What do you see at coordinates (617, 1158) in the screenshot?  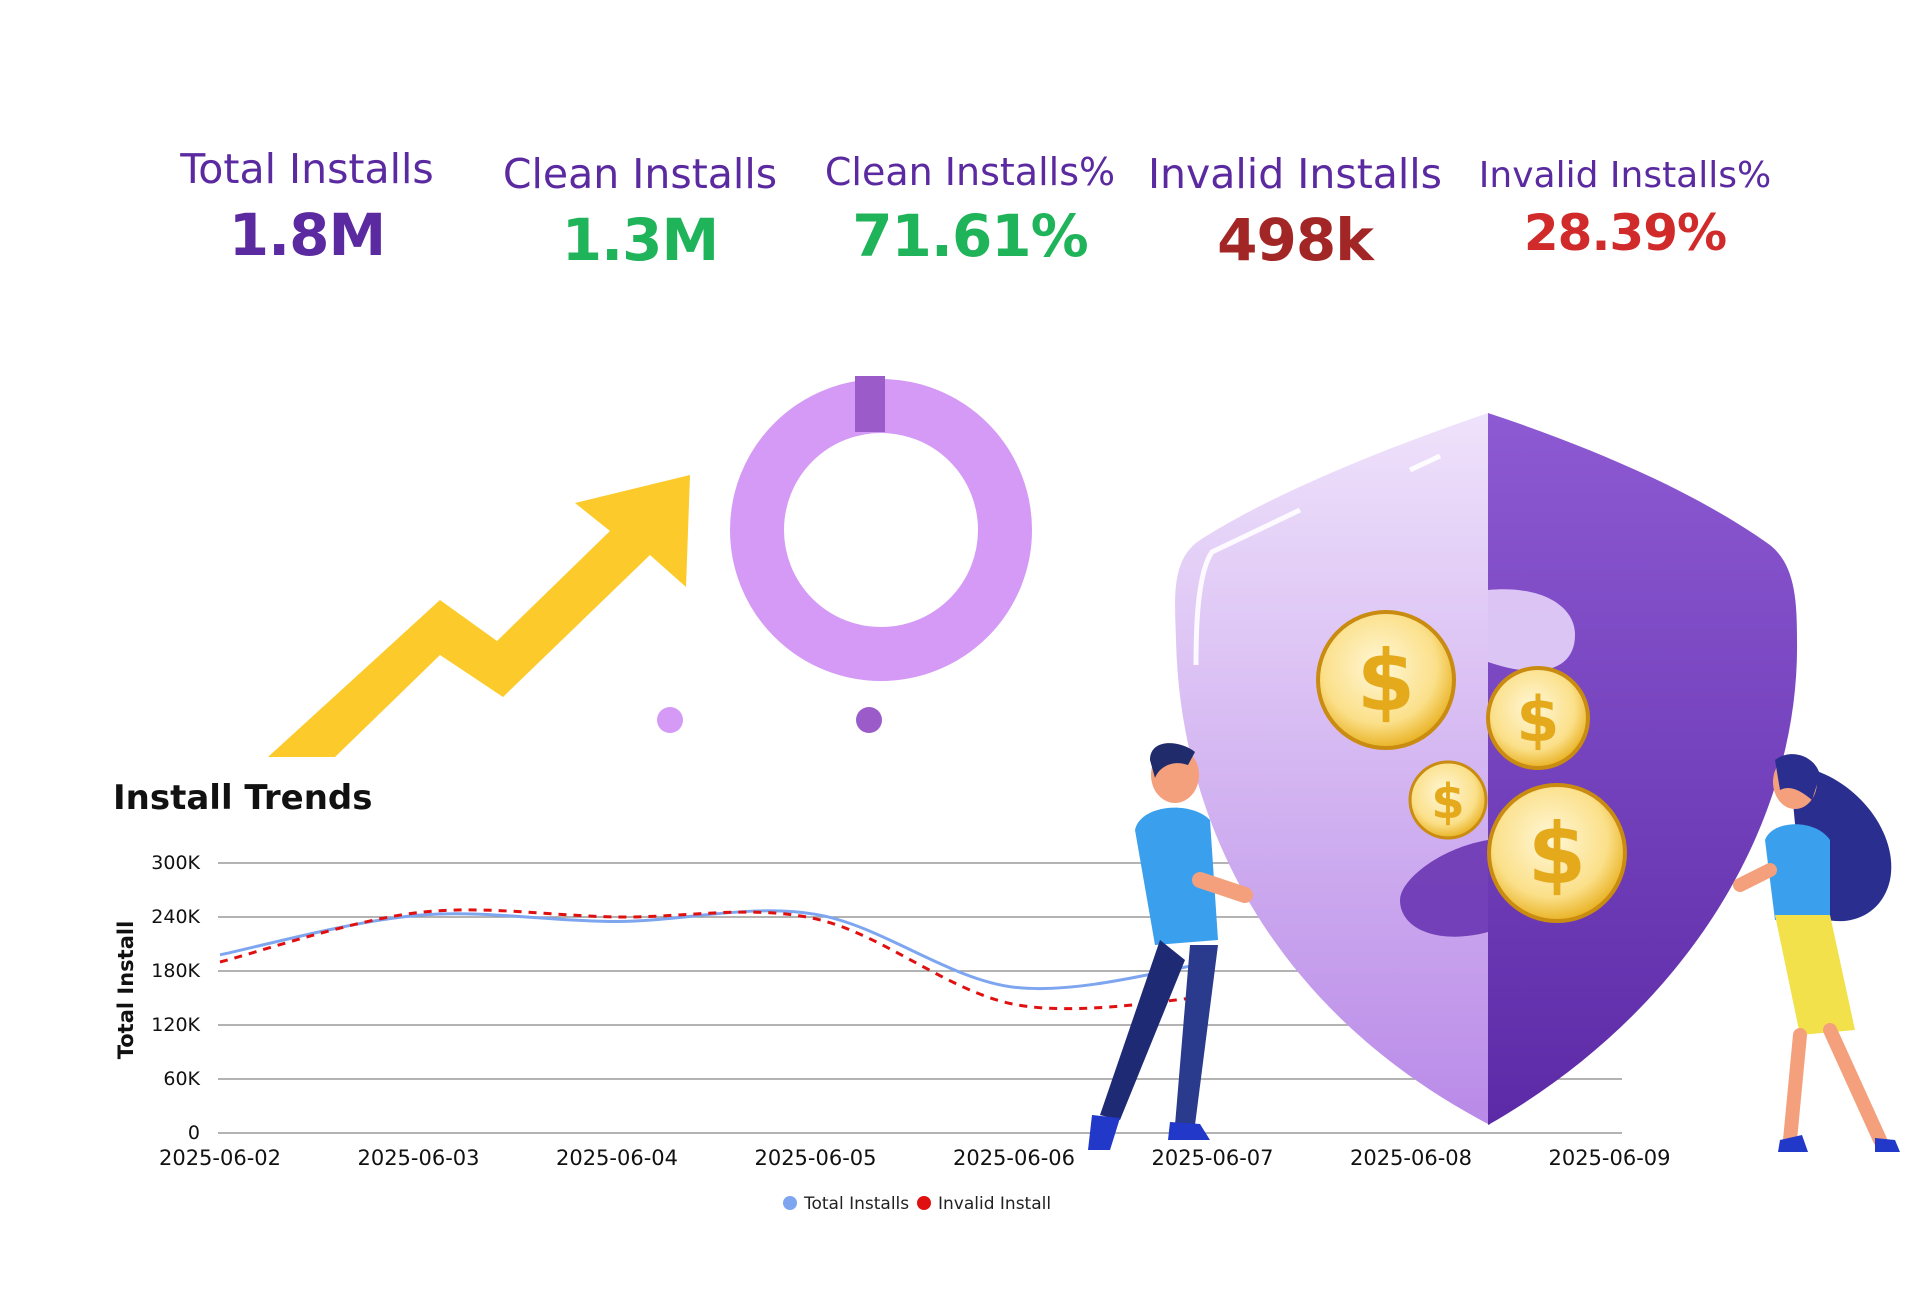 I see `x-tick-label: 2025-06-04` at bounding box center [617, 1158].